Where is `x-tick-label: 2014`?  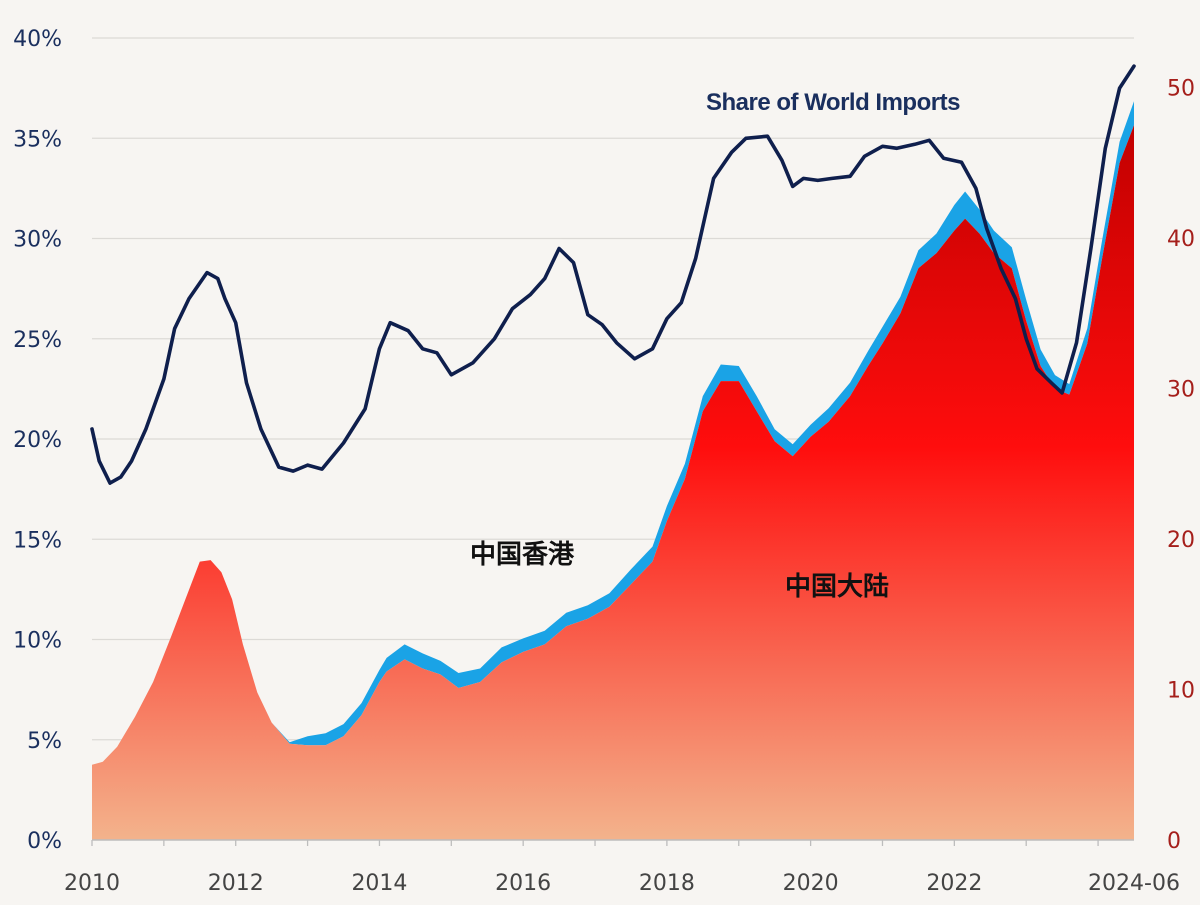
x-tick-label: 2014 is located at coordinates (379, 883).